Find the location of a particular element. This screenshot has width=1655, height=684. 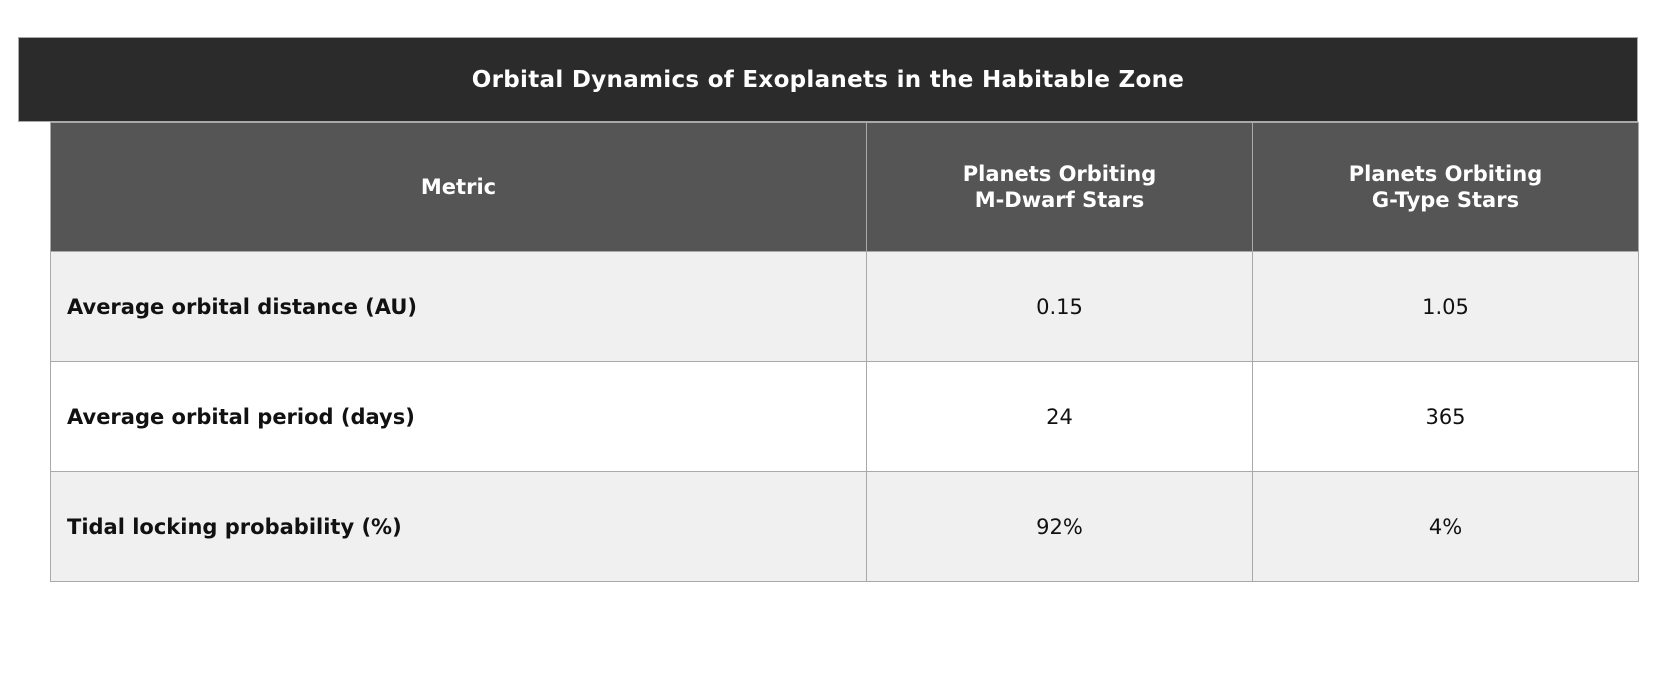

metric-cell: Tidal locking probability (%) is located at coordinates (458, 526).